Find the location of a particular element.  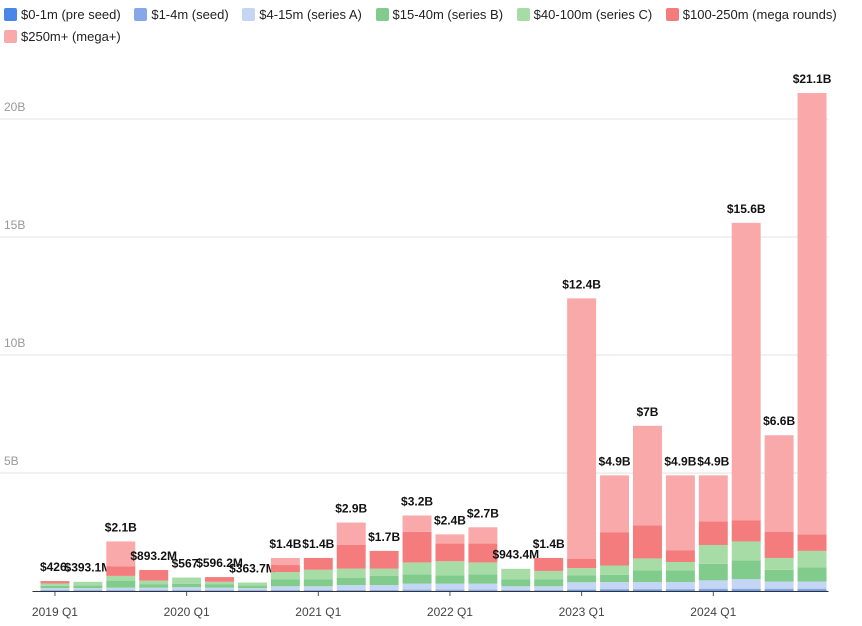

legend-label: $40-100m (series C) is located at coordinates (593, 14).